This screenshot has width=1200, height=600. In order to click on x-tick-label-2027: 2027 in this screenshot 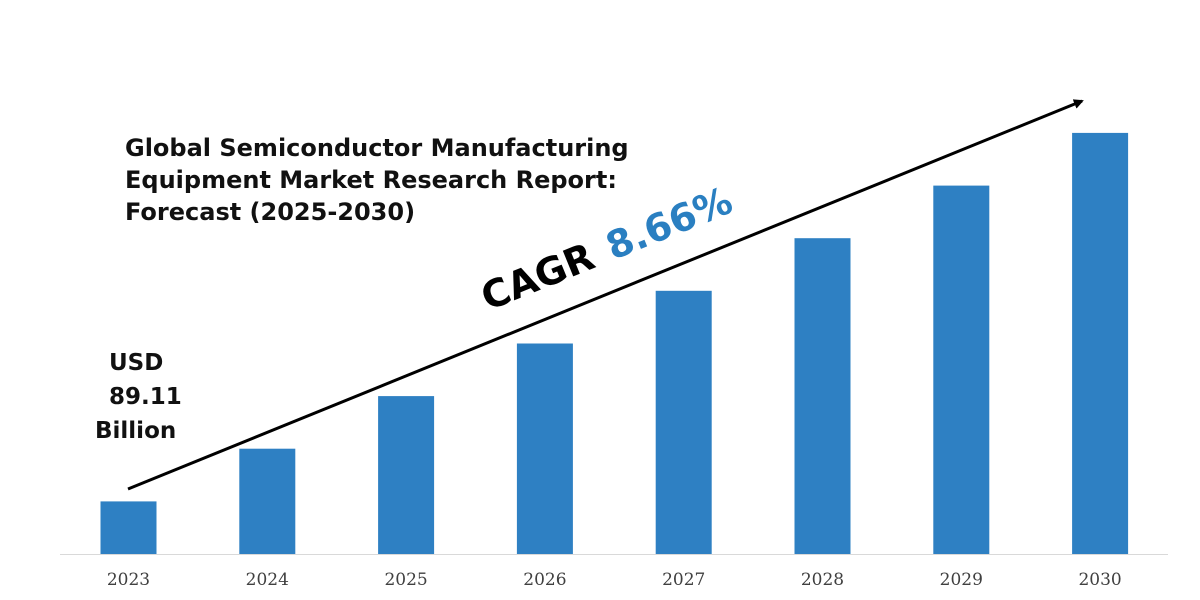, I will do `click(683, 580)`.